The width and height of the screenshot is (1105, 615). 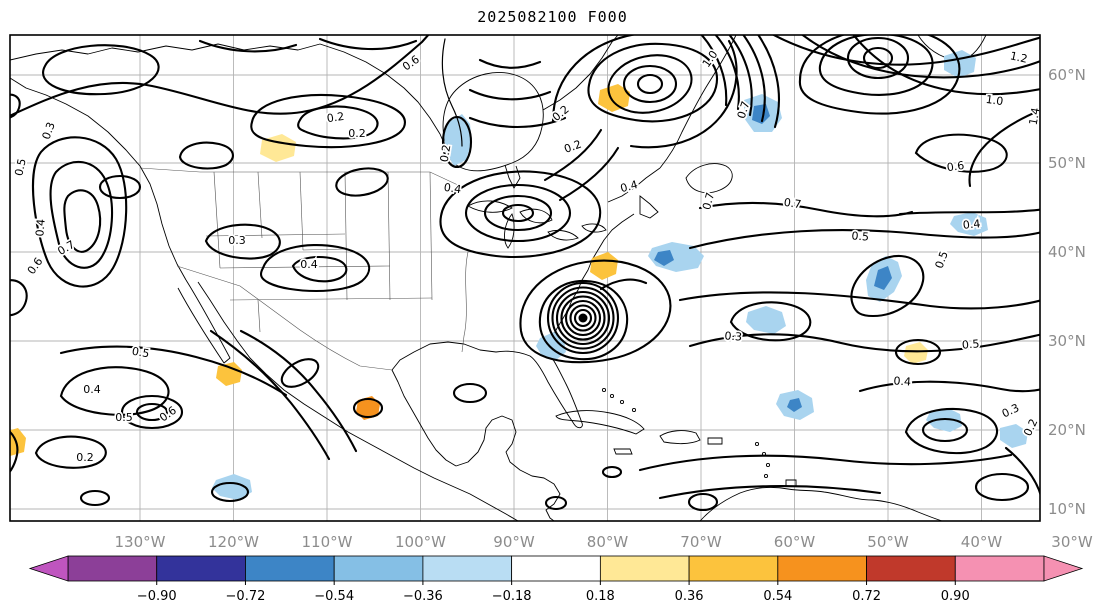 What do you see at coordinates (423, 596) in the screenshot?
I see `colorbar-tick-label: −0.36` at bounding box center [423, 596].